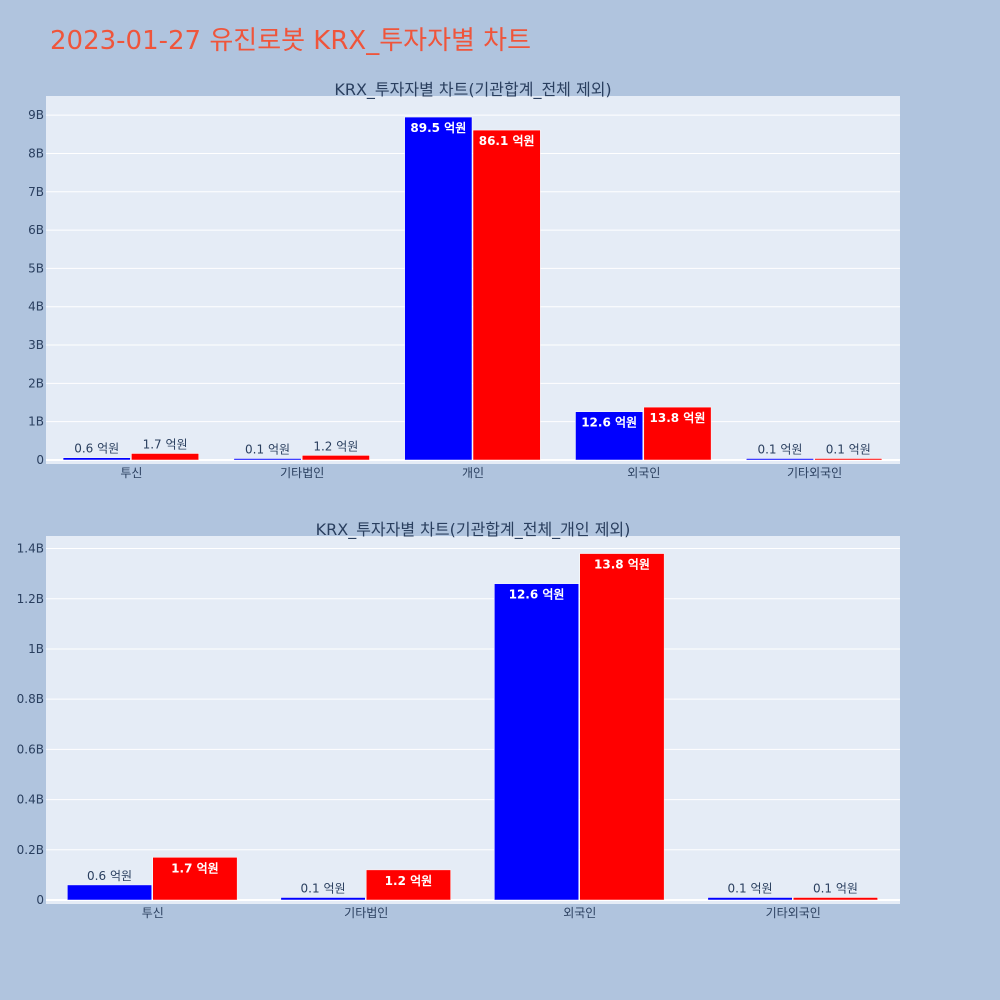 This screenshot has height=1000, width=1000. What do you see at coordinates (36, 345) in the screenshot?
I see `y-tick-label: 3B` at bounding box center [36, 345].